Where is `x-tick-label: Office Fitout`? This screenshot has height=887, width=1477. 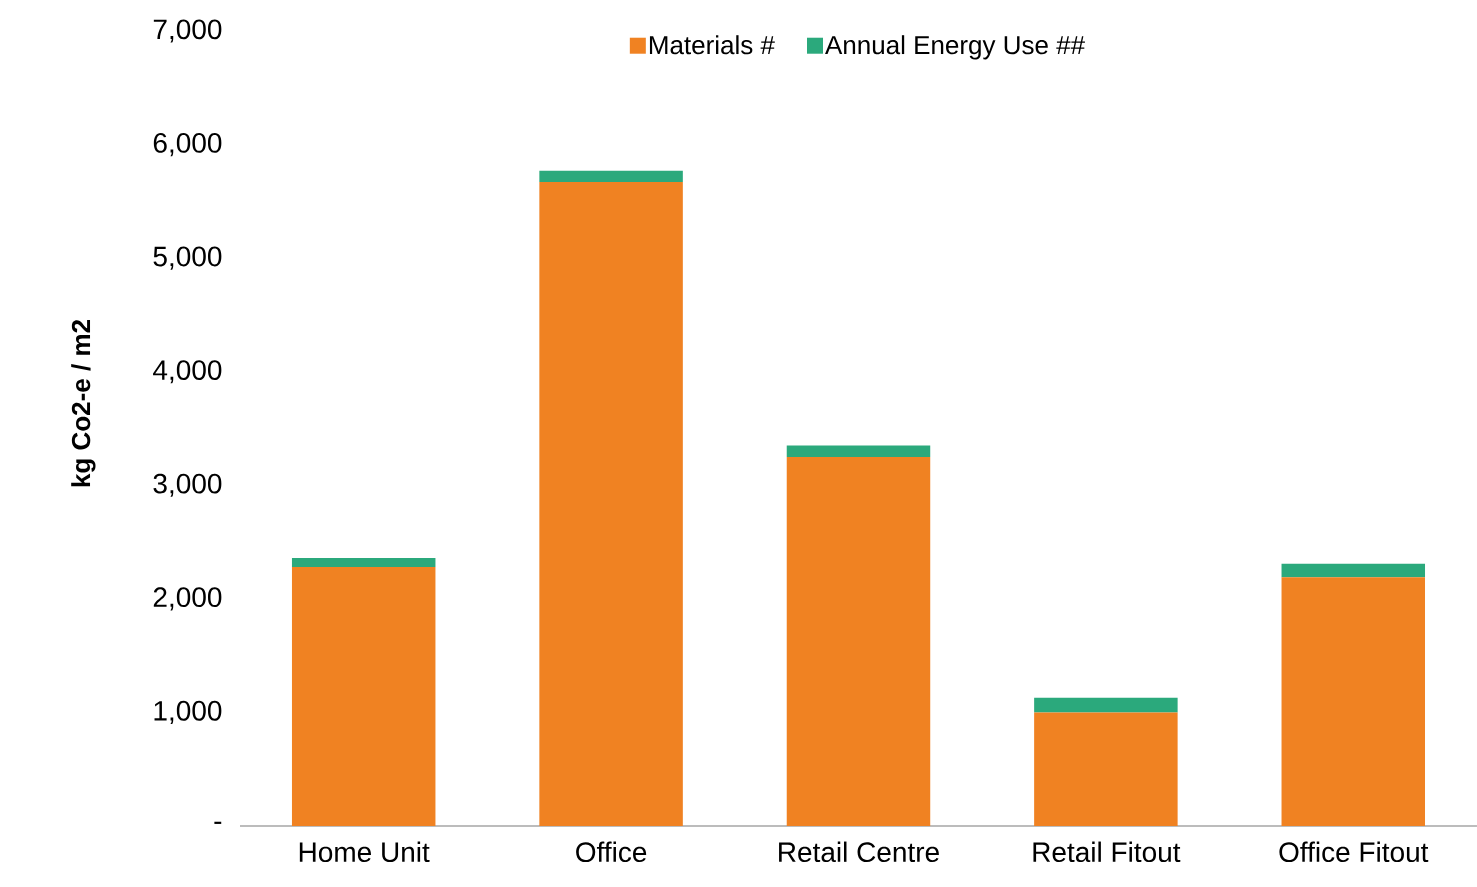 x-tick-label: Office Fitout is located at coordinates (1354, 852).